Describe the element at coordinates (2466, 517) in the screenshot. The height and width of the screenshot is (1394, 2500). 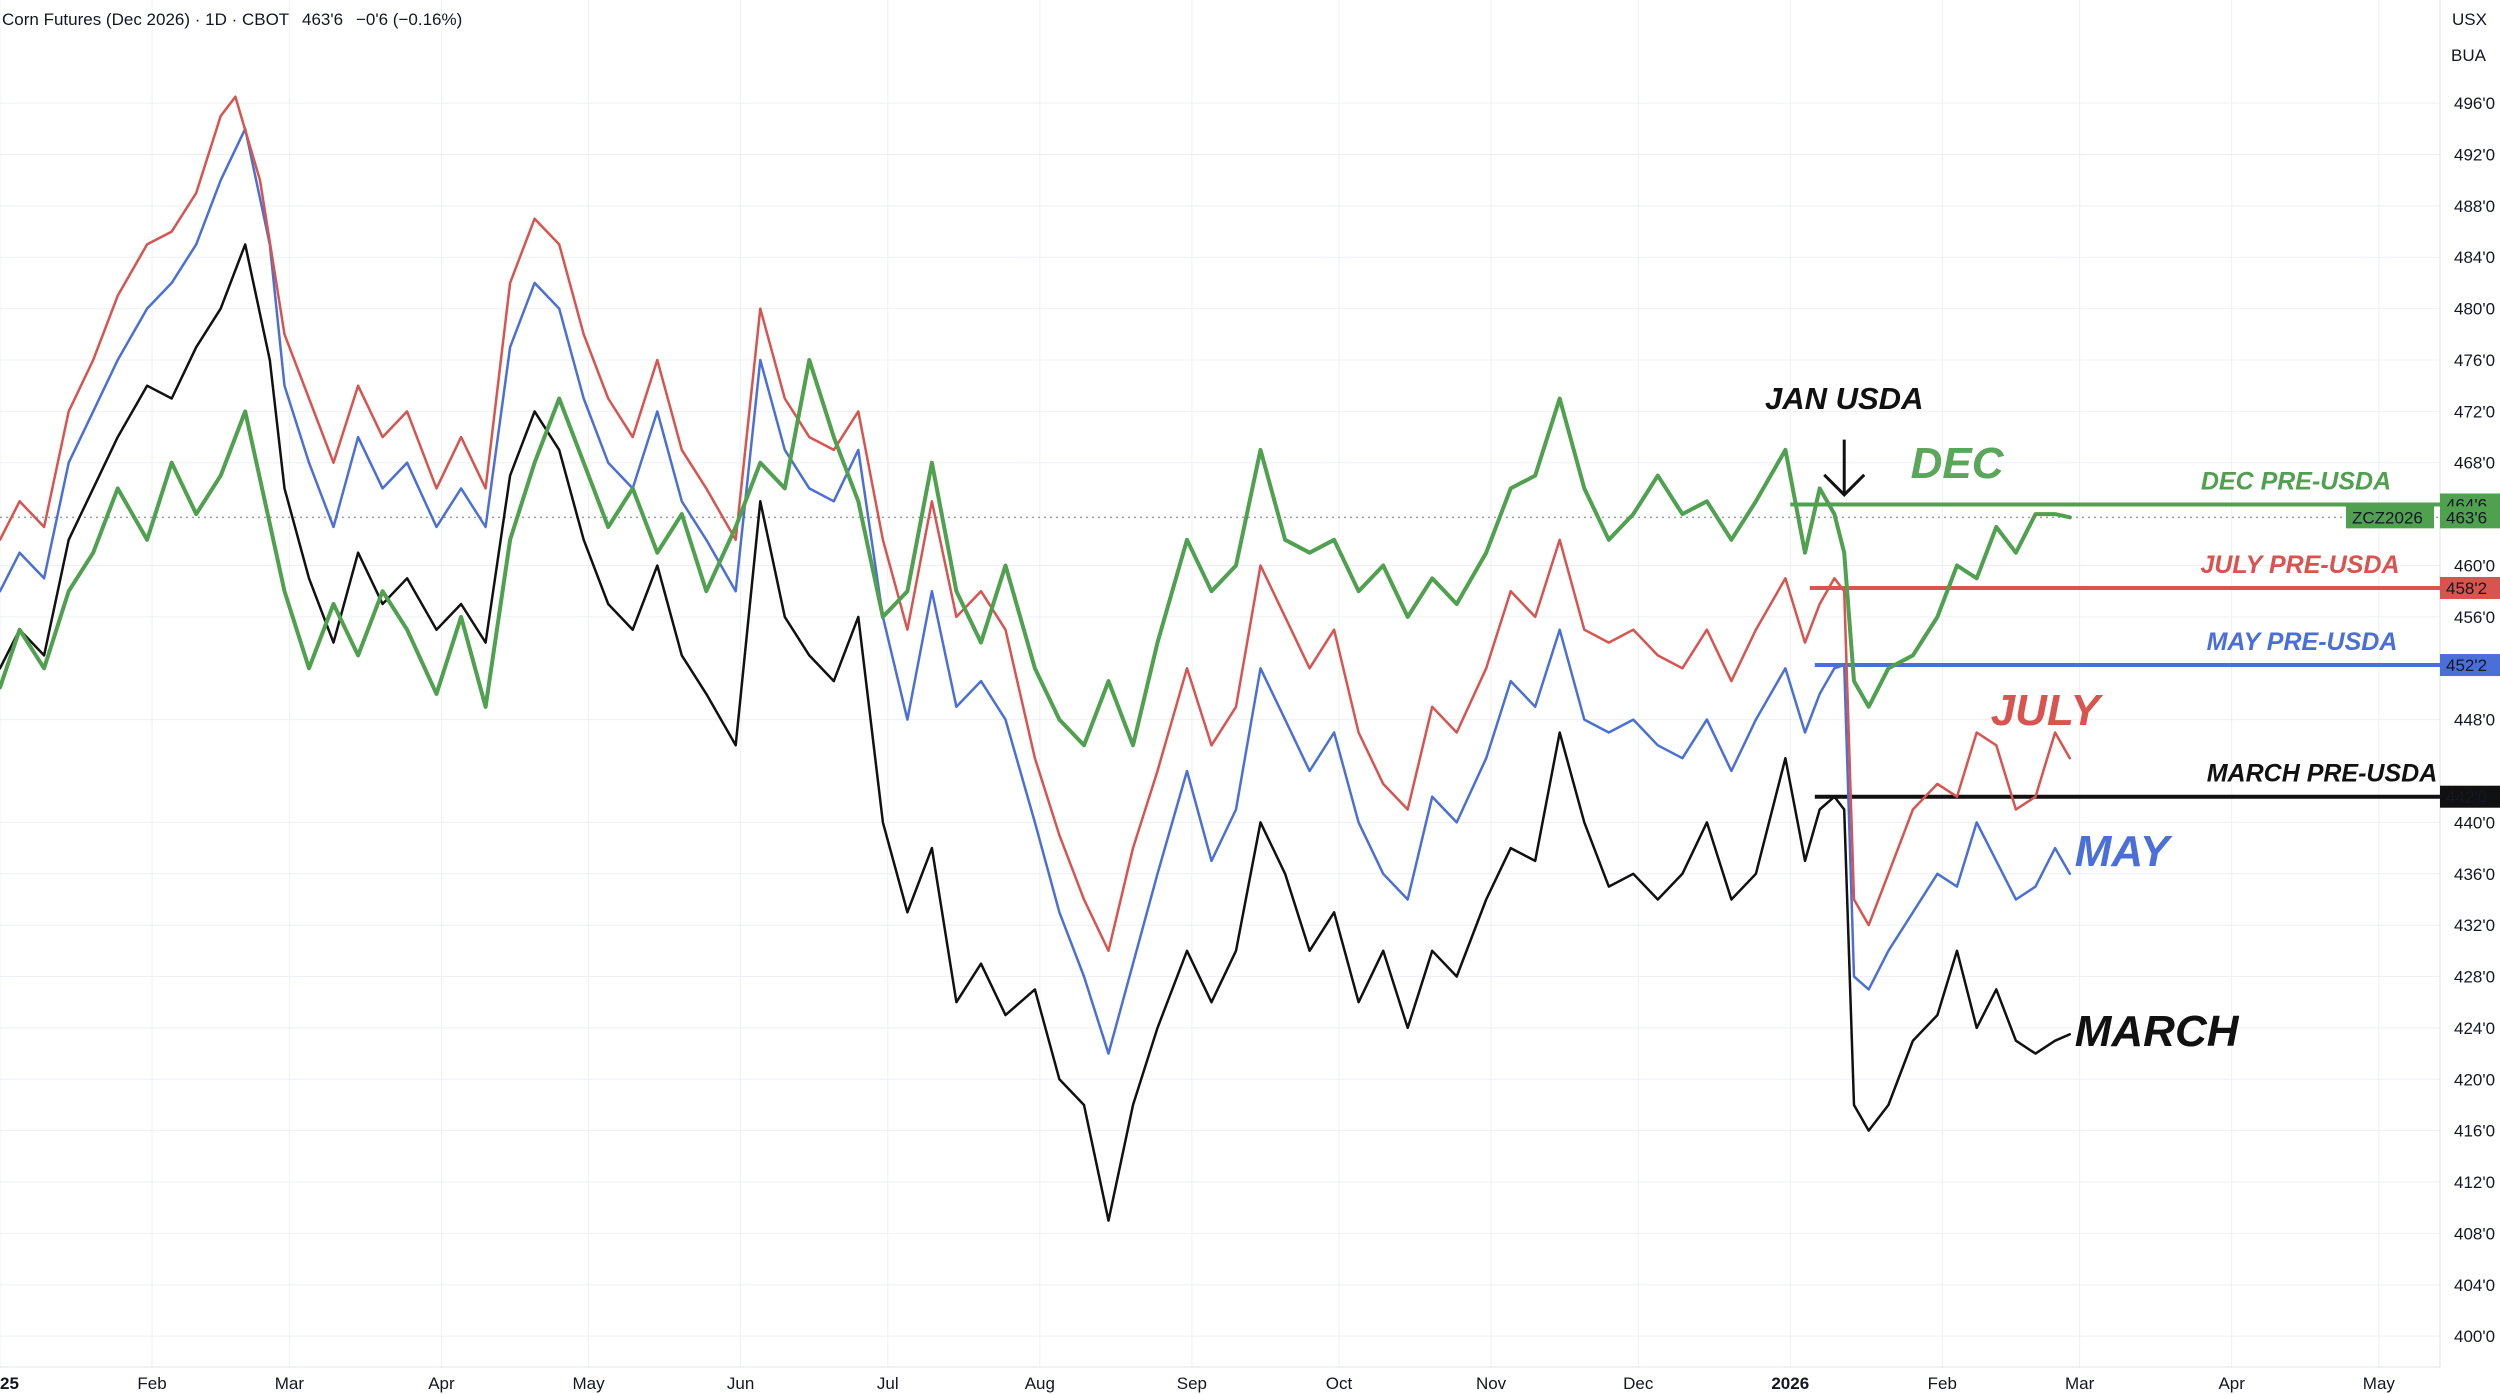
I see `last-price-tag: 463'6` at that location.